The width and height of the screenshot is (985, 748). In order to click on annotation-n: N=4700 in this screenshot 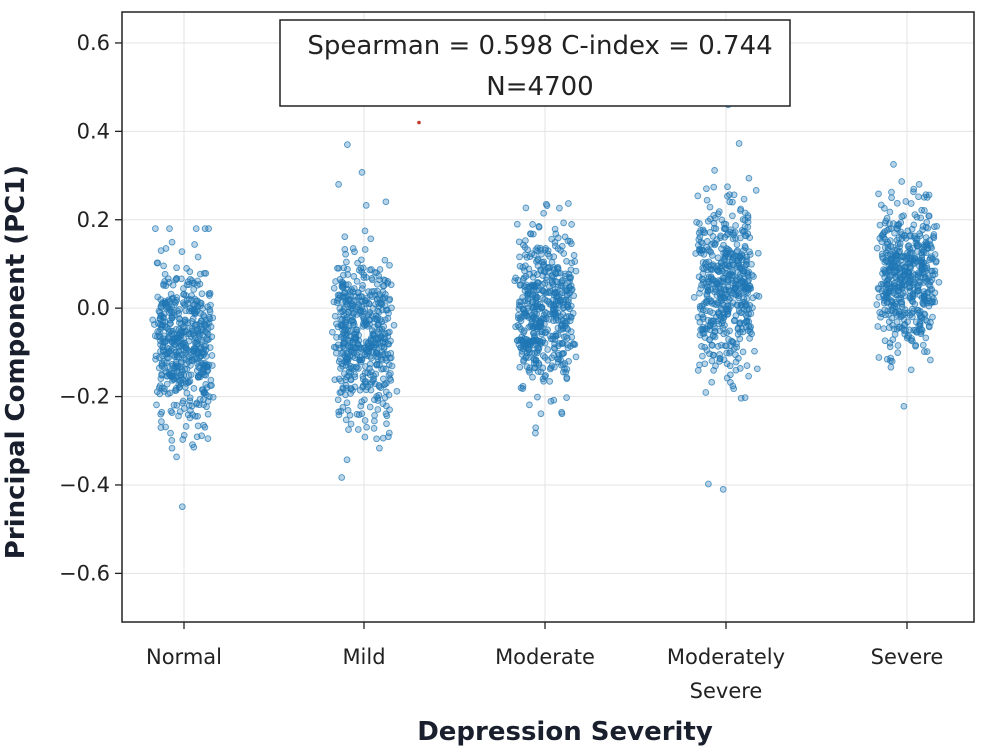, I will do `click(539, 87)`.